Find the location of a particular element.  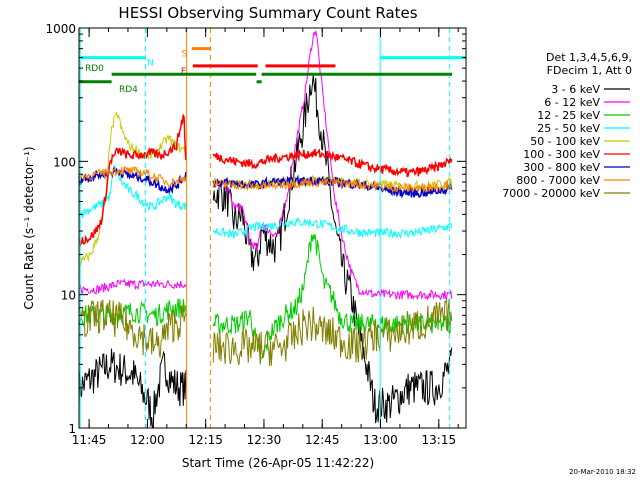

y-tick-label: 1 is located at coordinates (72, 429).